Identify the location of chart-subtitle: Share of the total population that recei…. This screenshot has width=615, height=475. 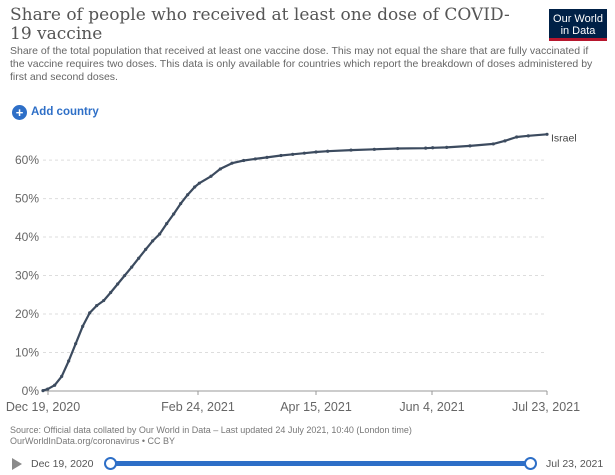
(301, 64).